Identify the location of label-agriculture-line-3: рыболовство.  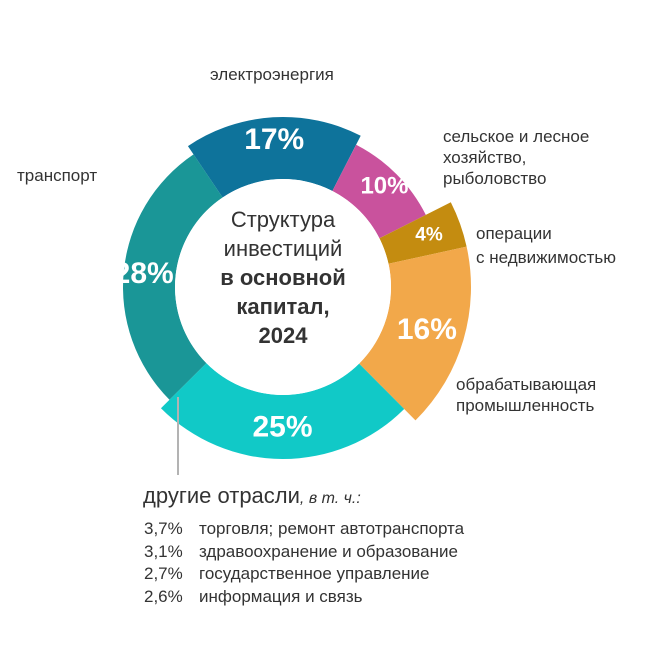
(495, 178).